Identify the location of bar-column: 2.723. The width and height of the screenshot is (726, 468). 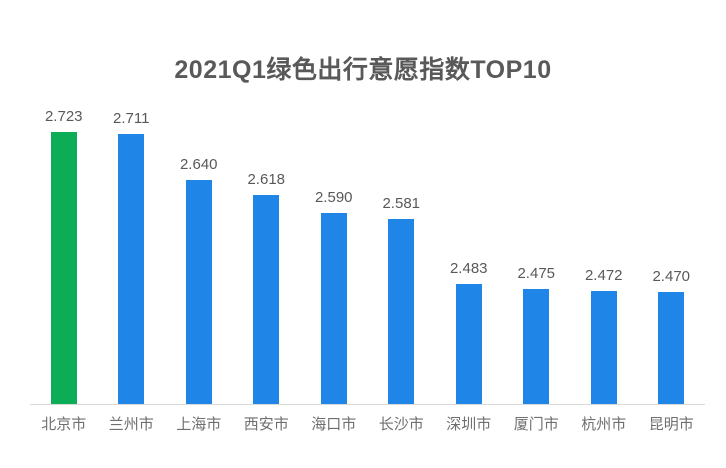
(64, 256).